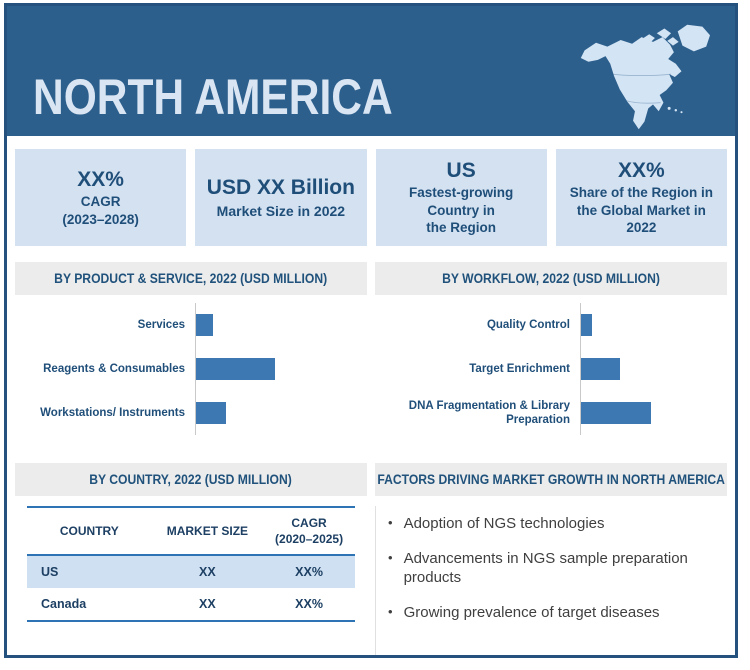  Describe the element at coordinates (161, 324) in the screenshot. I see `bar-label-services: Services` at that location.